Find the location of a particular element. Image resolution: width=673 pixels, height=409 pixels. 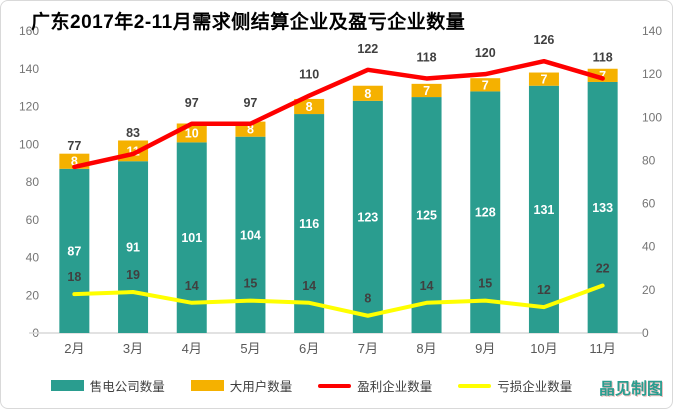

legend-item-loss: 亏损企业数量 is located at coordinates (515, 385).